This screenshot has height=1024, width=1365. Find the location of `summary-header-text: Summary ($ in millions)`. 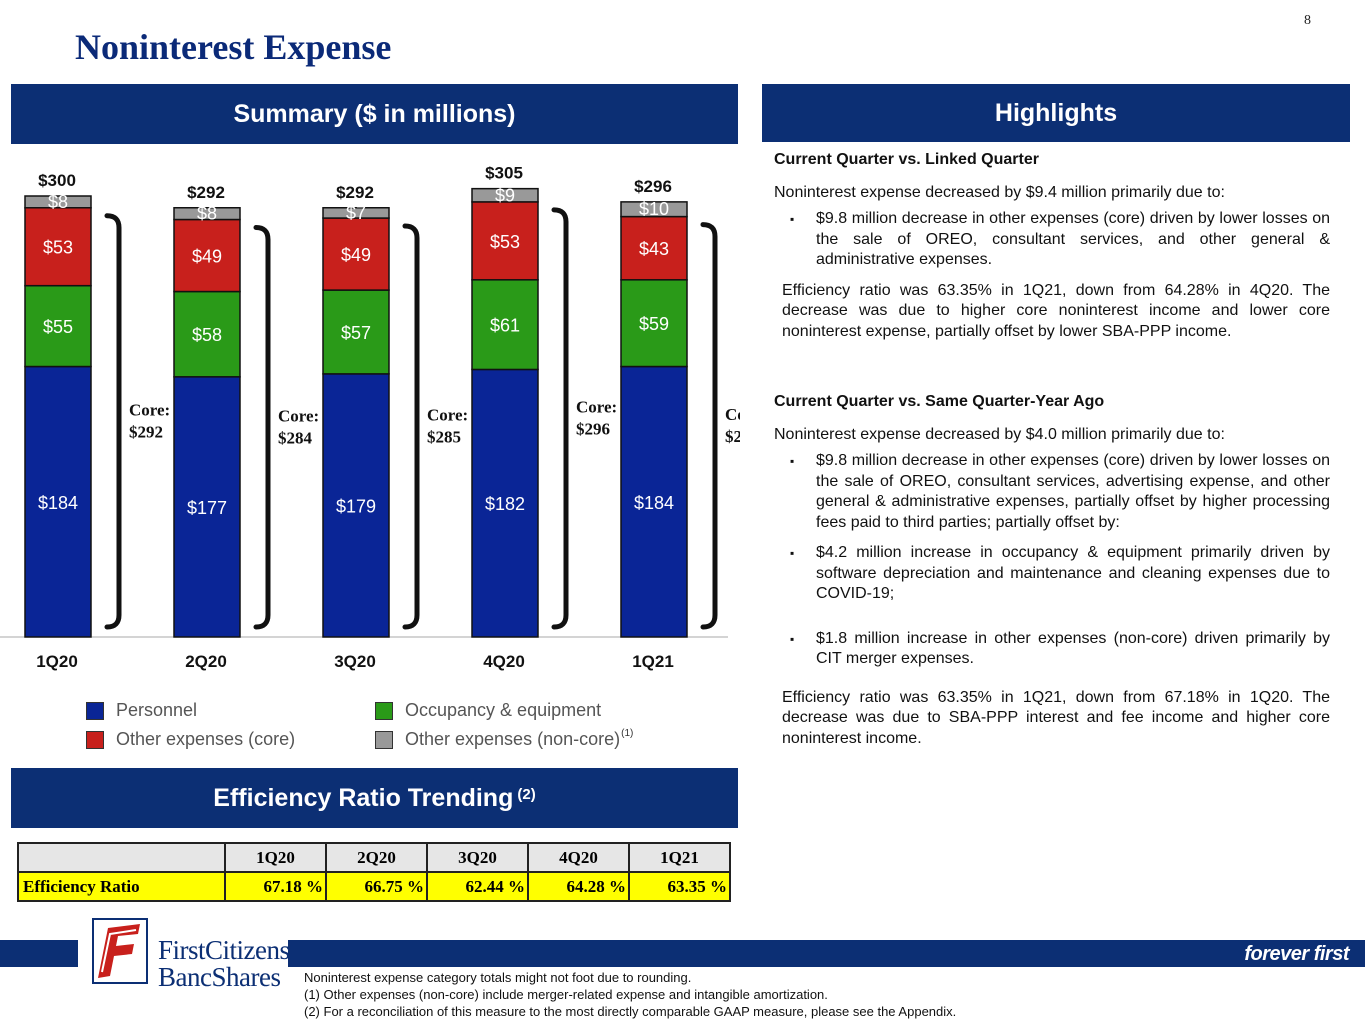

summary-header-text: Summary ($ in millions) is located at coordinates (374, 113).